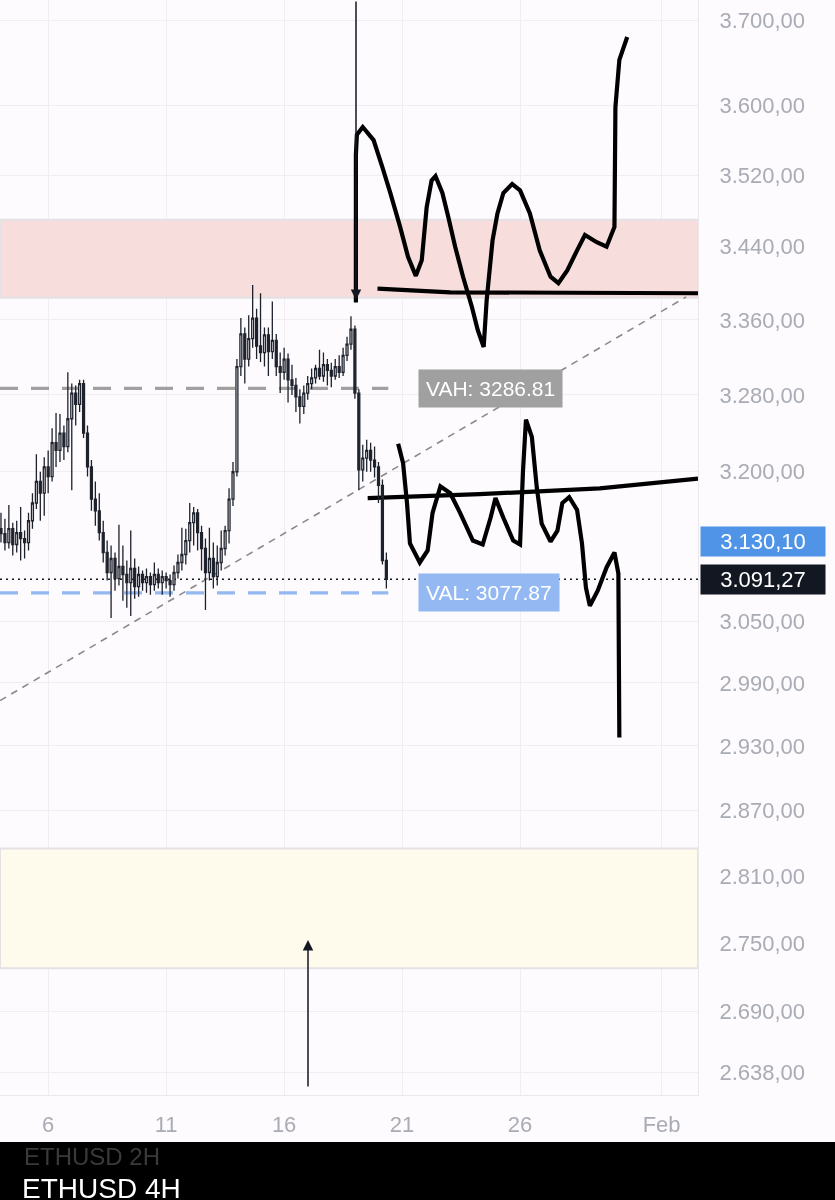 The height and width of the screenshot is (1200, 835). What do you see at coordinates (762, 20) in the screenshot?
I see `y-tick-label: 3.700,00` at bounding box center [762, 20].